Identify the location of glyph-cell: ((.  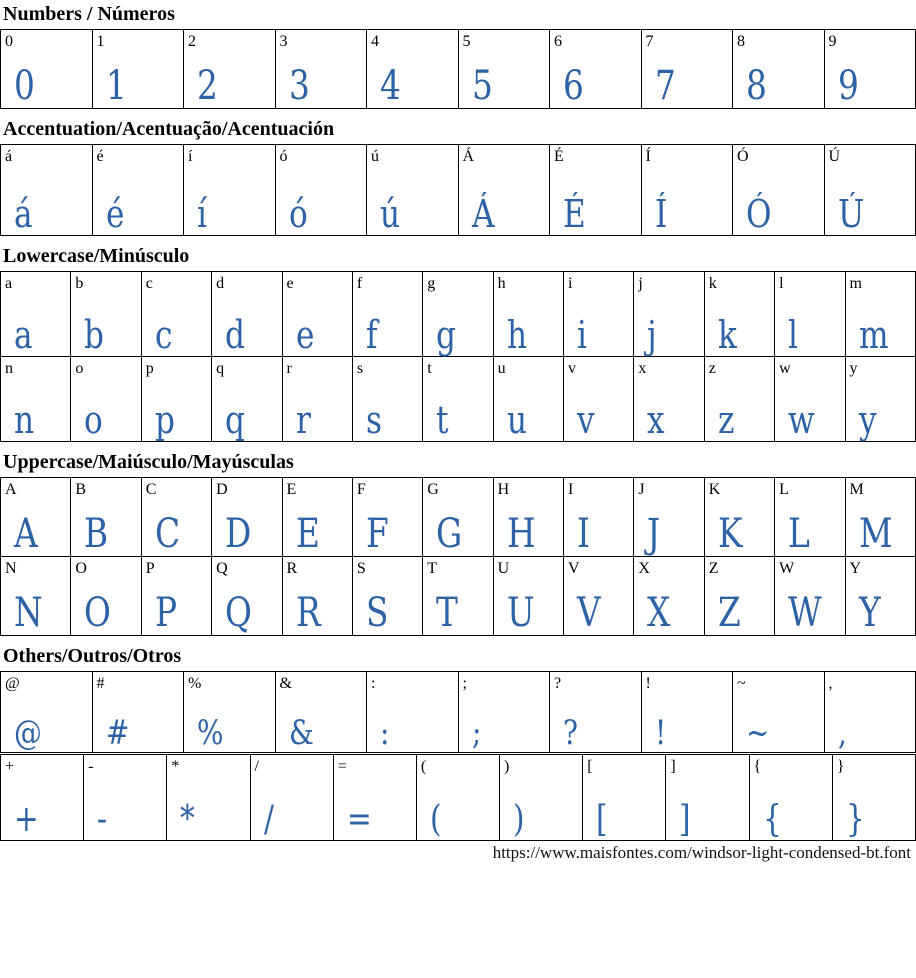
(458, 797).